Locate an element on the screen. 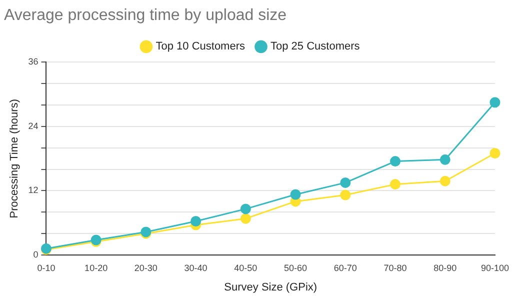  y-tick-label: 12 is located at coordinates (33, 190).